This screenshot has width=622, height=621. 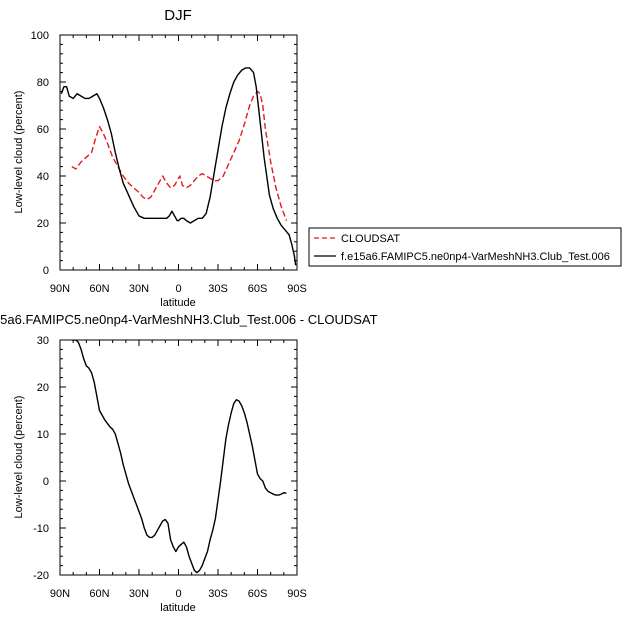 What do you see at coordinates (40, 36) in the screenshot?
I see `y-tick-label: 100` at bounding box center [40, 36].